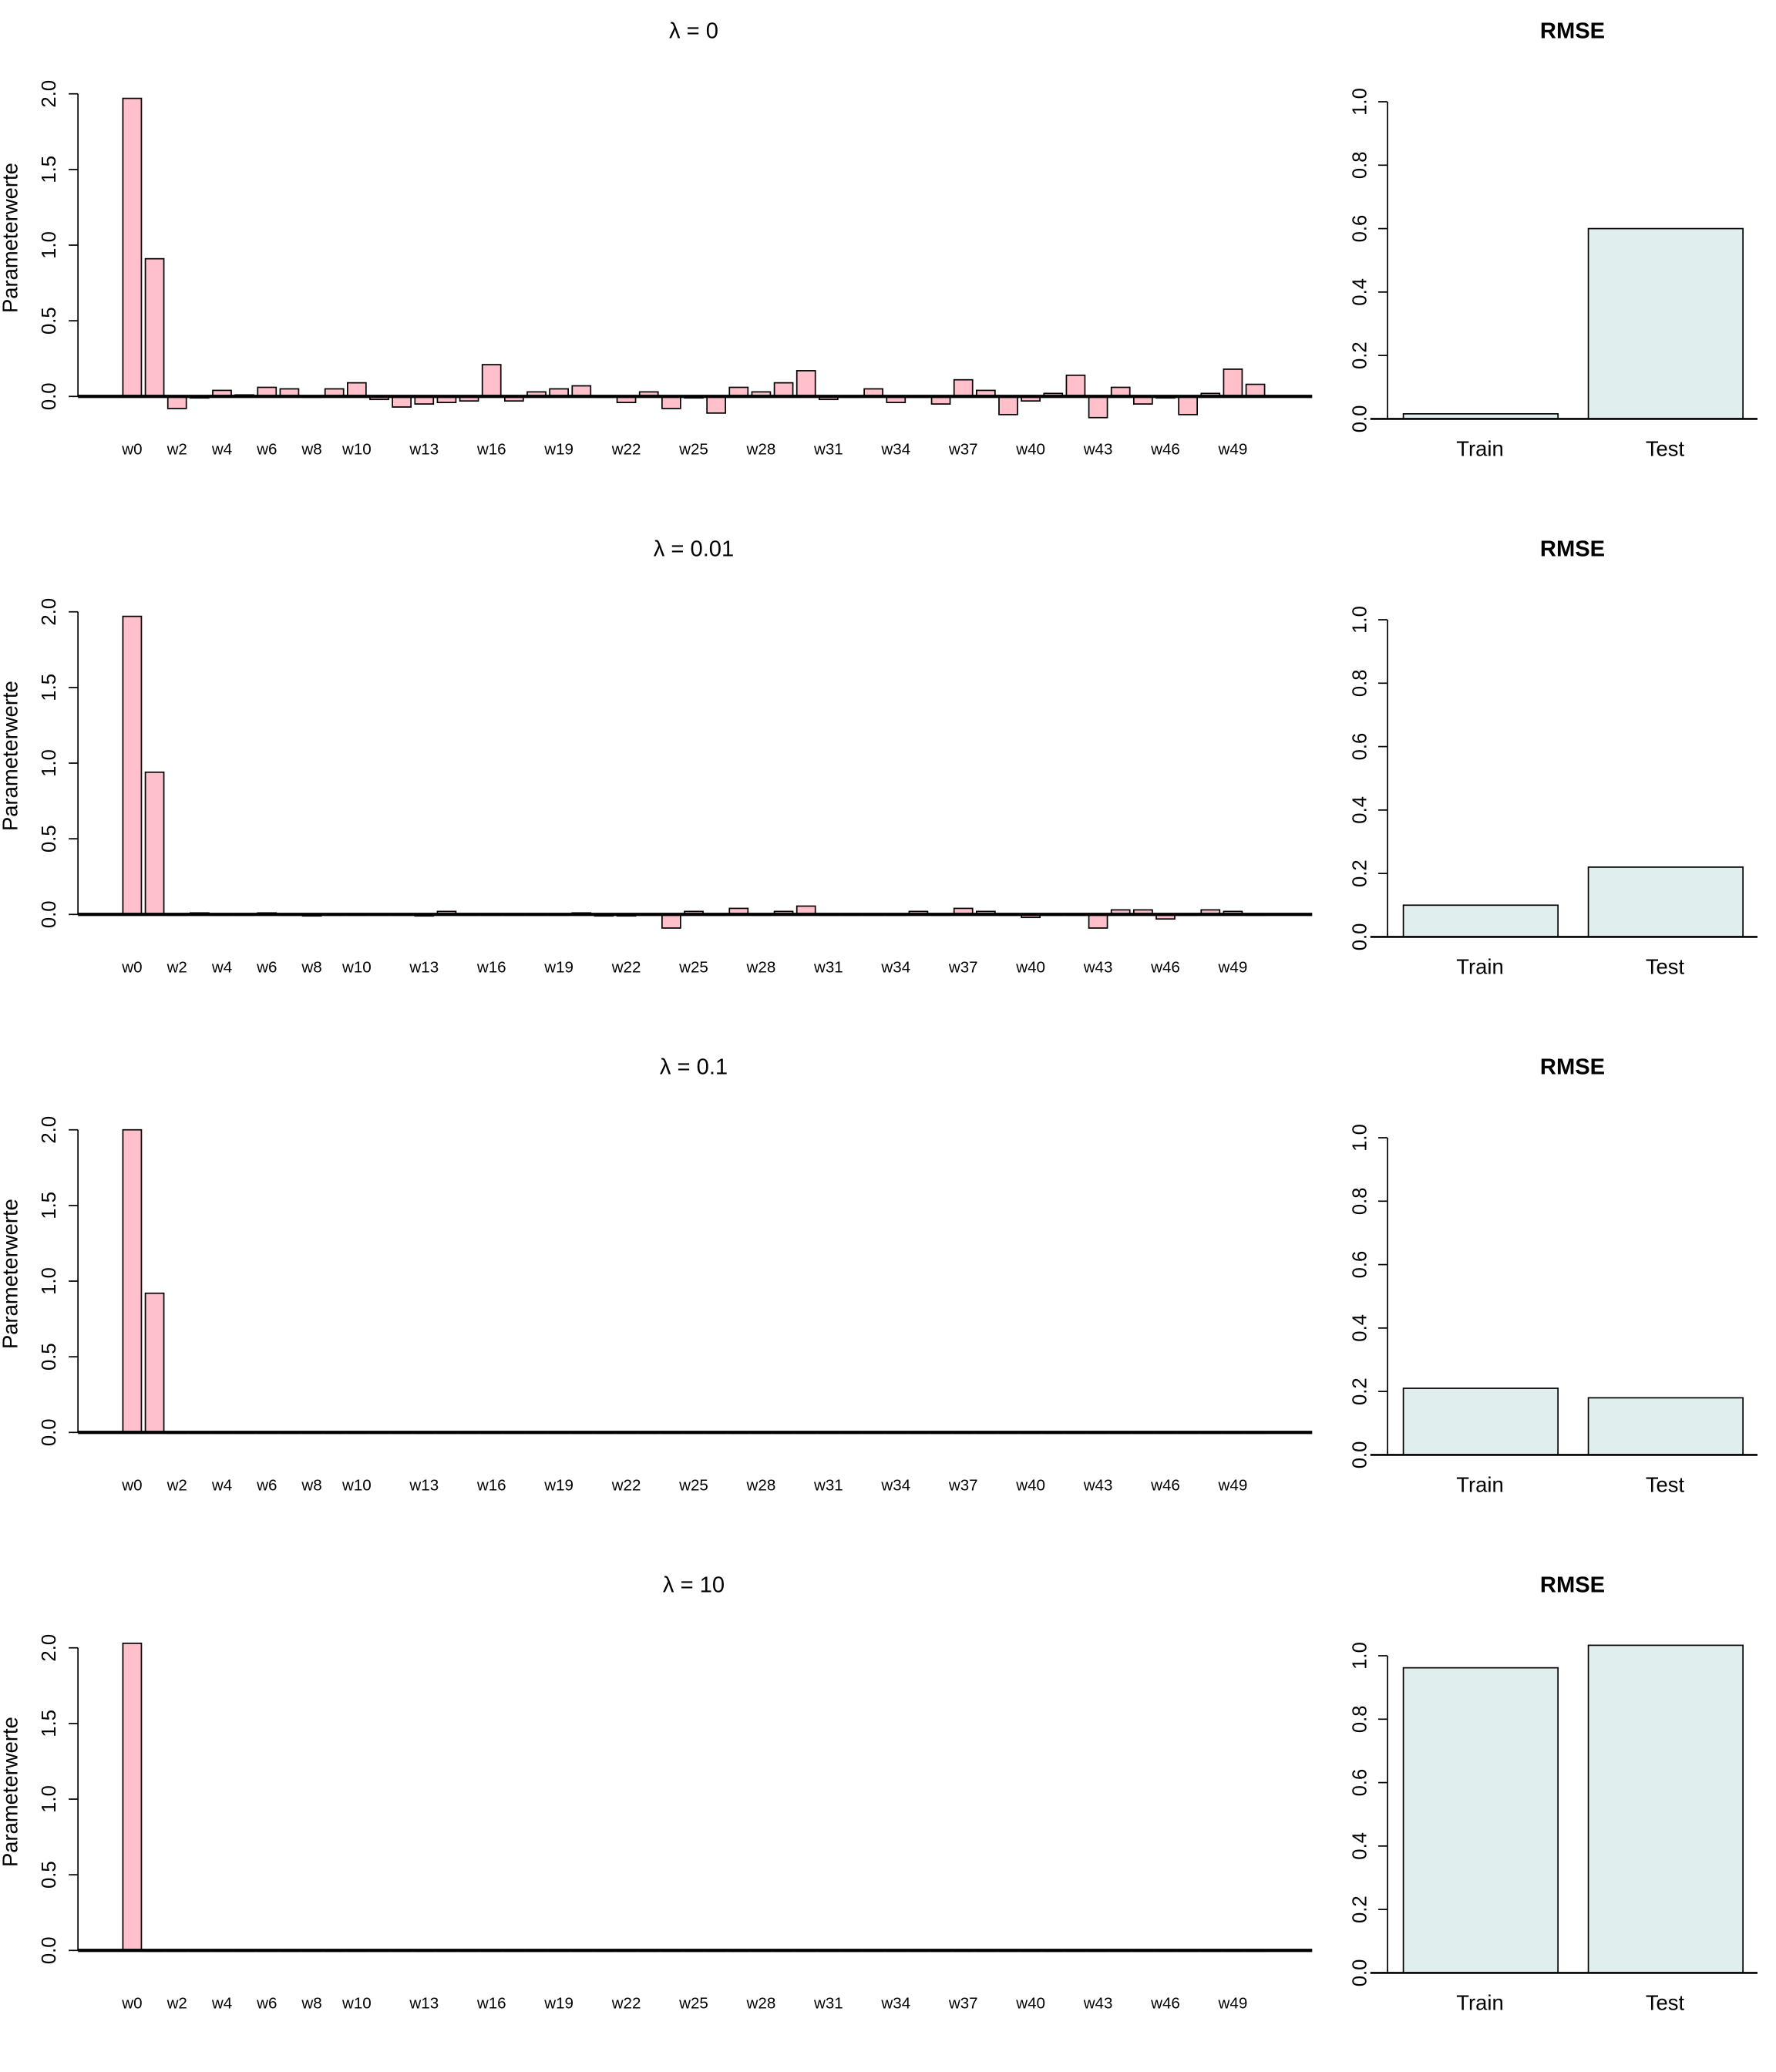 Image resolution: width=1776 pixels, height=2072 pixels. Describe the element at coordinates (1233, 383) in the screenshot. I see `bar-w49` at that location.